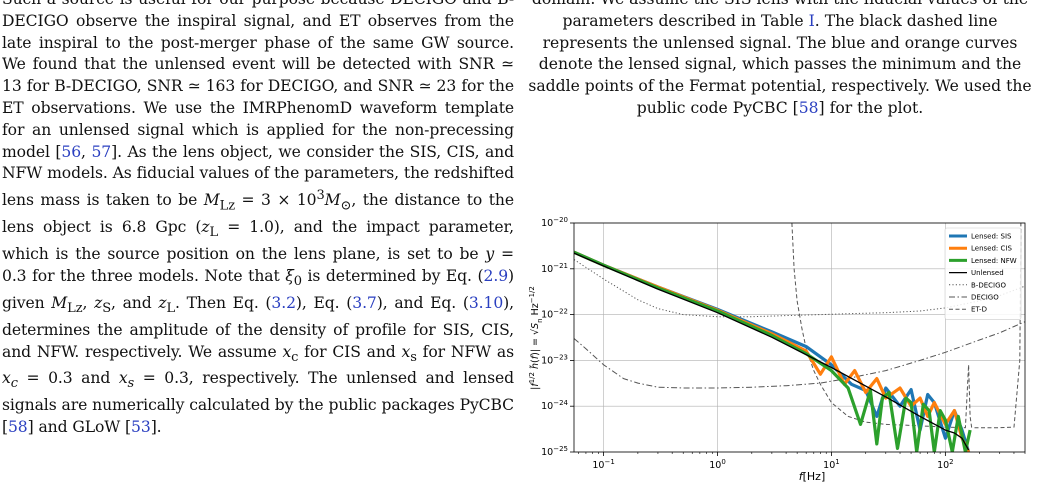 Image resolution: width=1042 pixels, height=489 pixels. I want to click on series-line, so click(799, 355).